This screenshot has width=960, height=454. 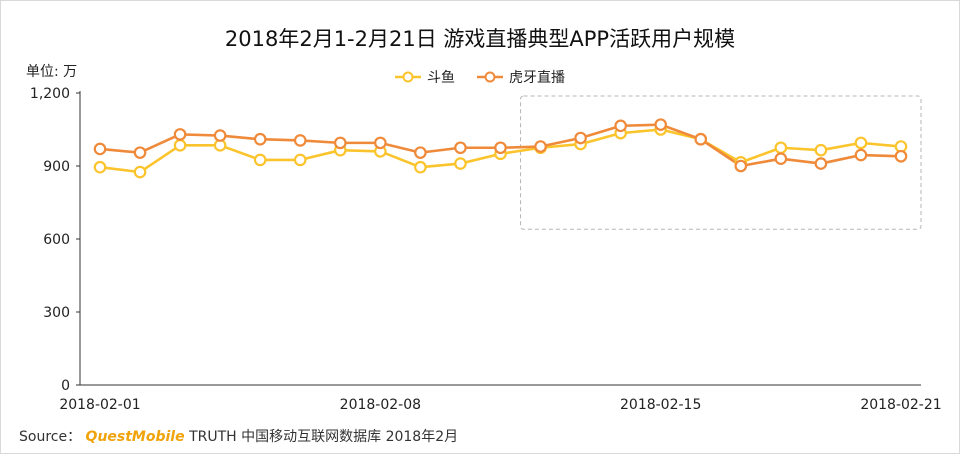 What do you see at coordinates (99, 405) in the screenshot?
I see `x-tick-label: 2018-02-01` at bounding box center [99, 405].